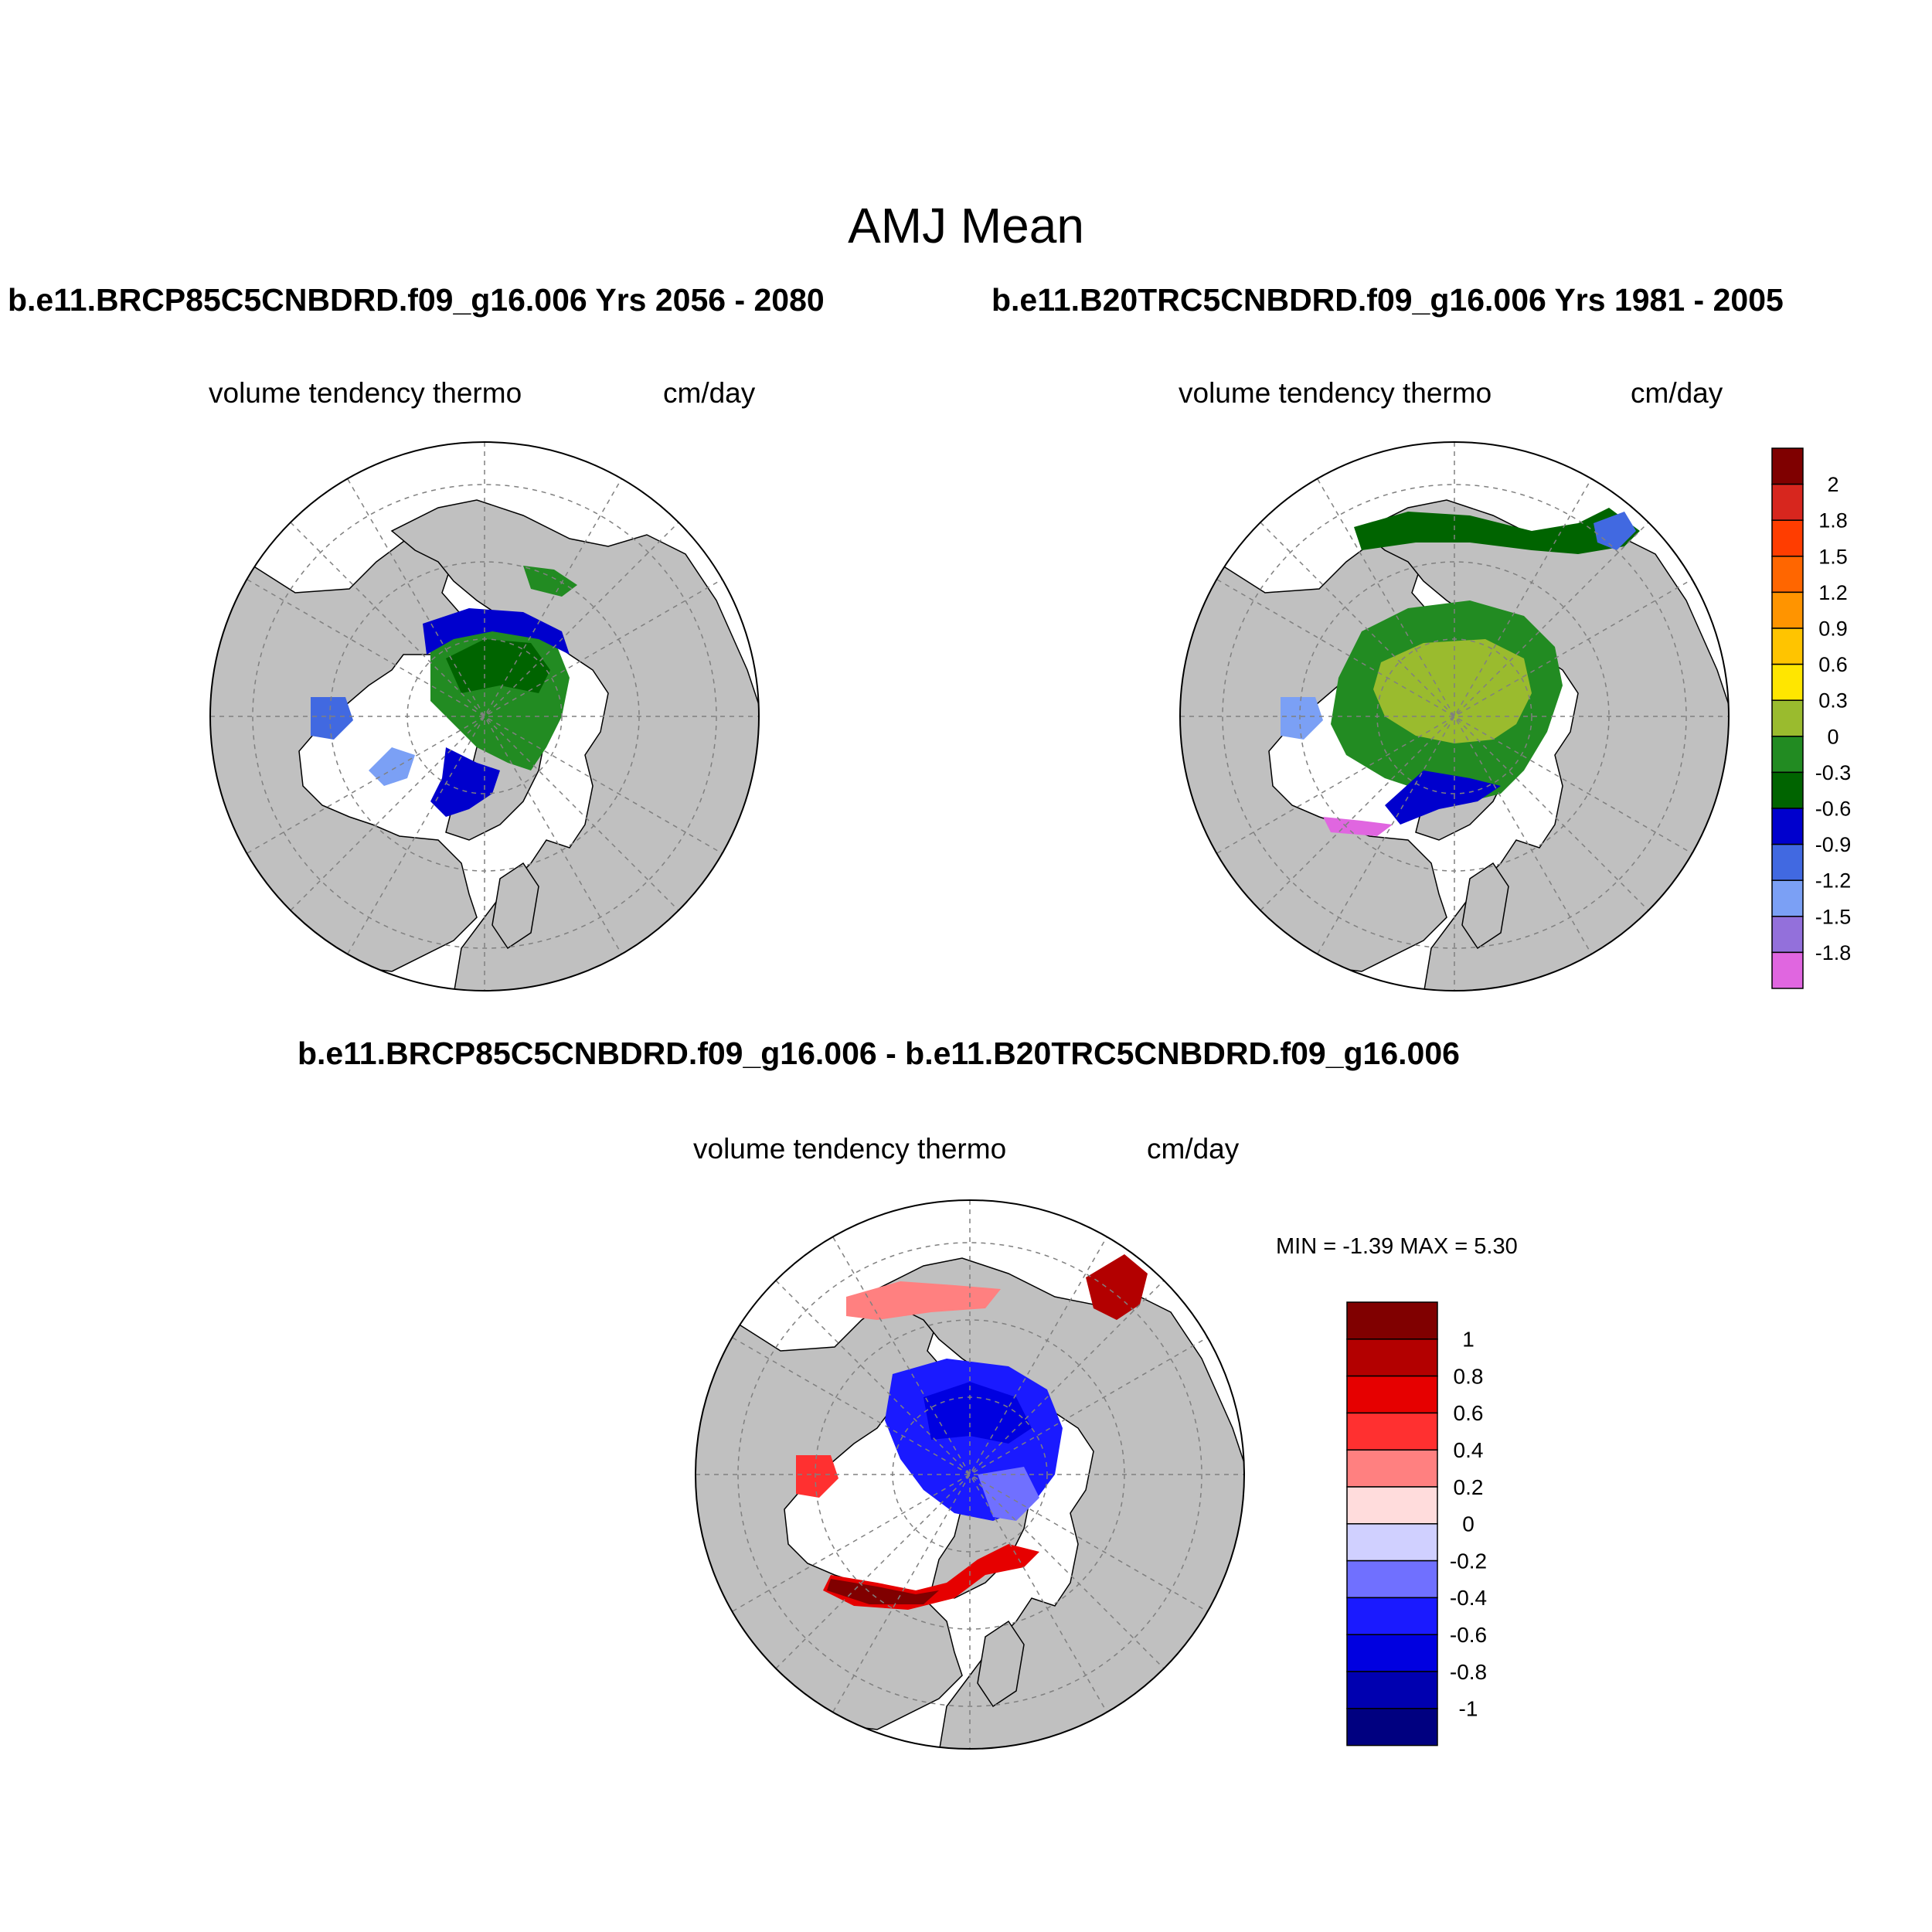 This screenshot has width=1932, height=1932. I want to click on colorbar-diff-tick-label-1: 0.8, so click(1469, 1376).